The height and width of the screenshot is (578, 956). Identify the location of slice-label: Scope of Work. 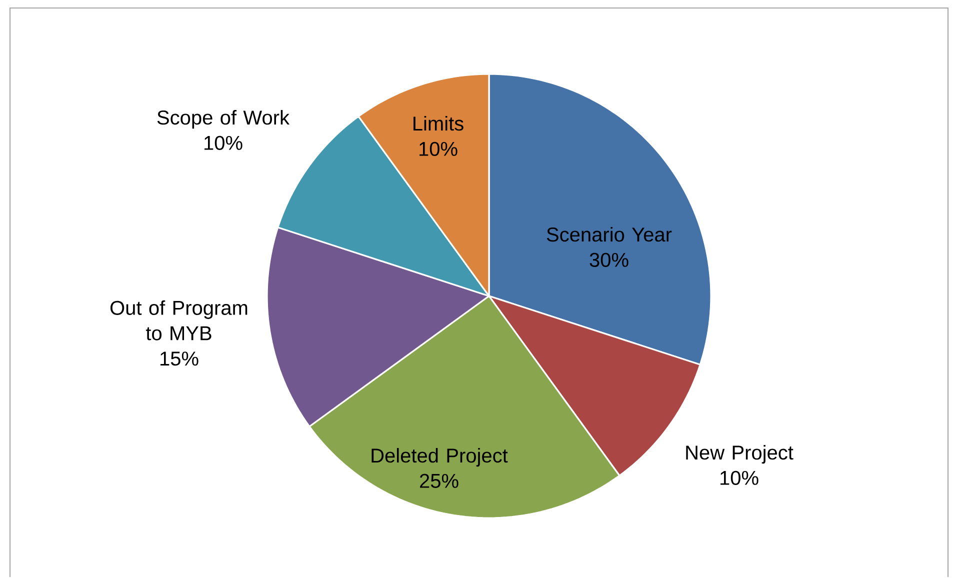
(223, 119).